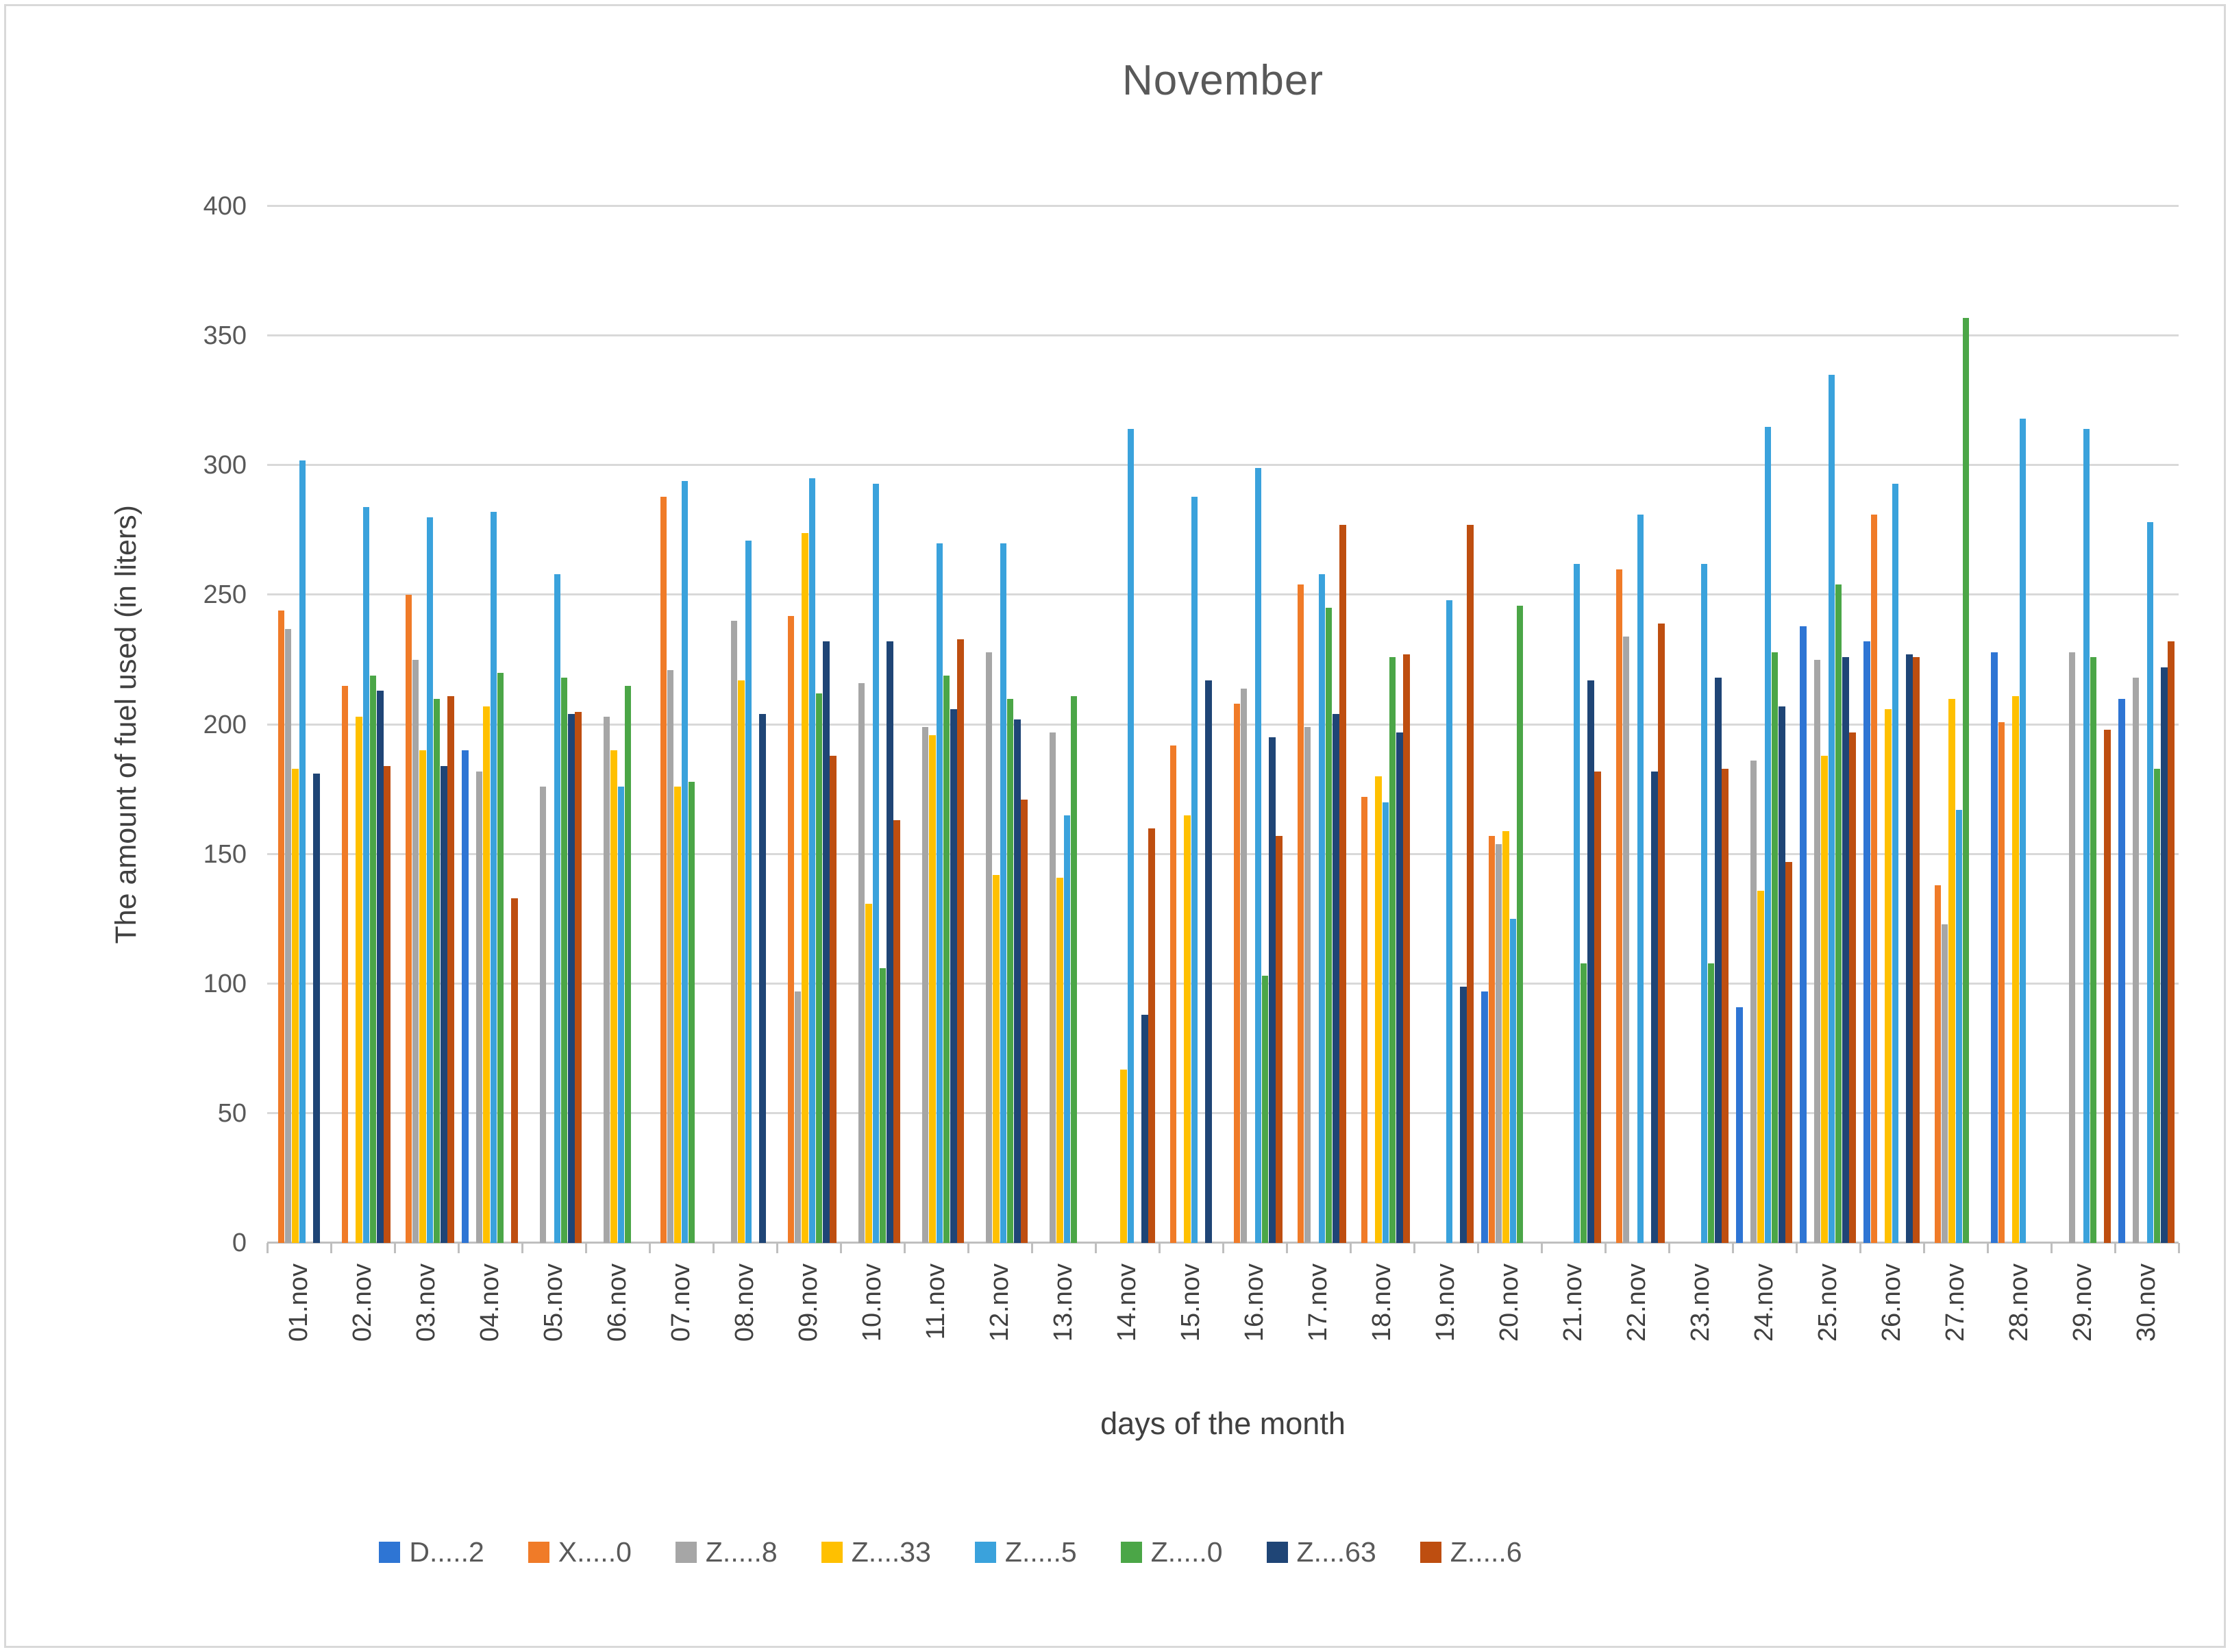  I want to click on legend-item-Z.....5: Z.....5, so click(1025, 1552).